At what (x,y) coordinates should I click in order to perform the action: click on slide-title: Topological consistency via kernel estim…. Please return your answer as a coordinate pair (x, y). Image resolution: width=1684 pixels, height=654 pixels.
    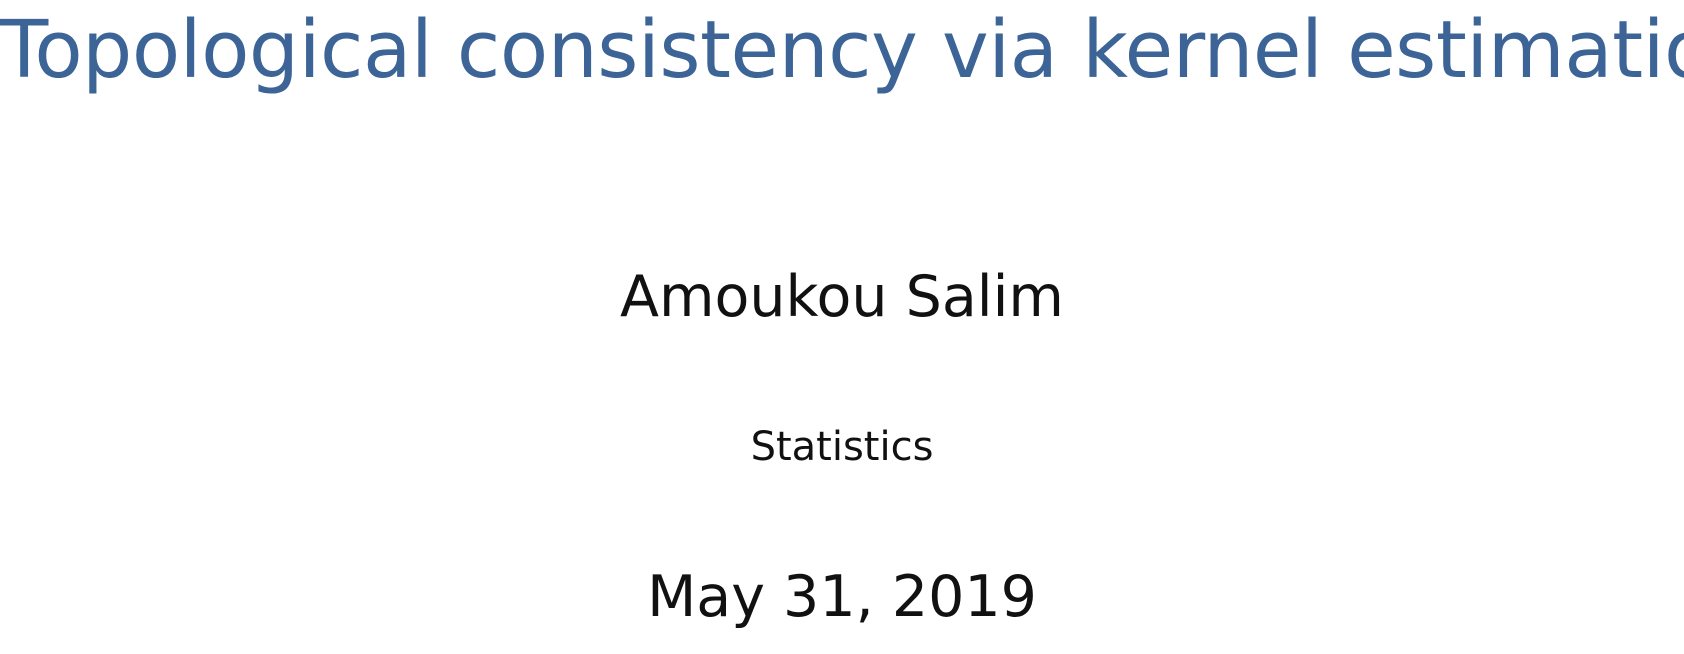
    Looking at the image, I should click on (842, 50).